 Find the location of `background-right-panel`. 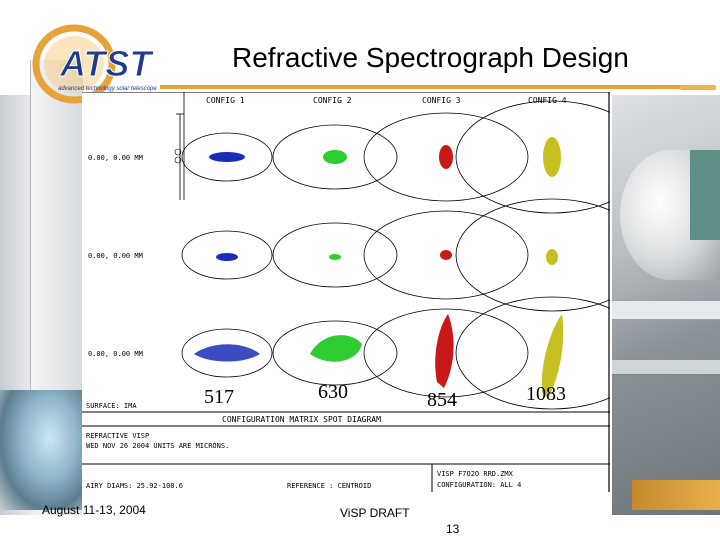

background-right-panel is located at coordinates (705, 195).